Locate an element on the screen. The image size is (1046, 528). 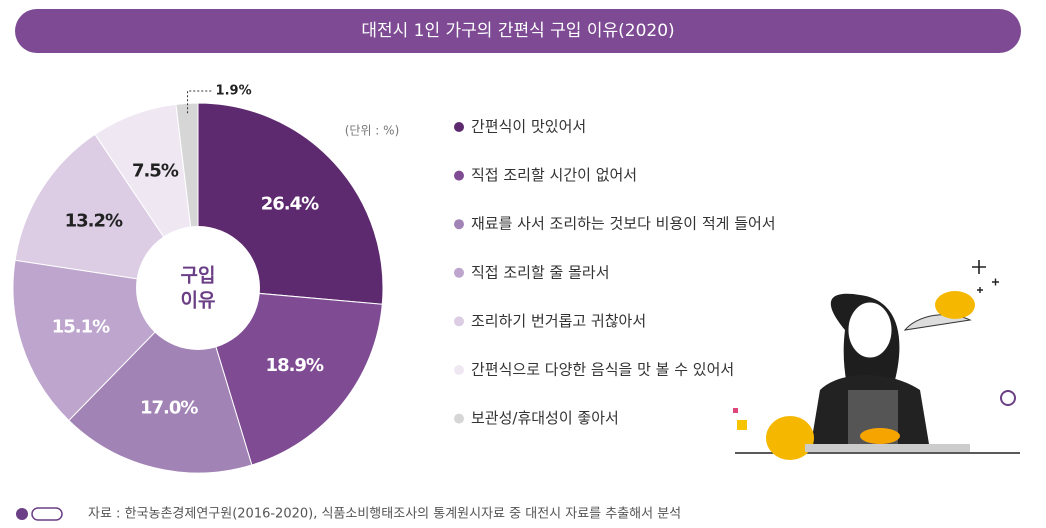
illustration is located at coordinates (876, 360).